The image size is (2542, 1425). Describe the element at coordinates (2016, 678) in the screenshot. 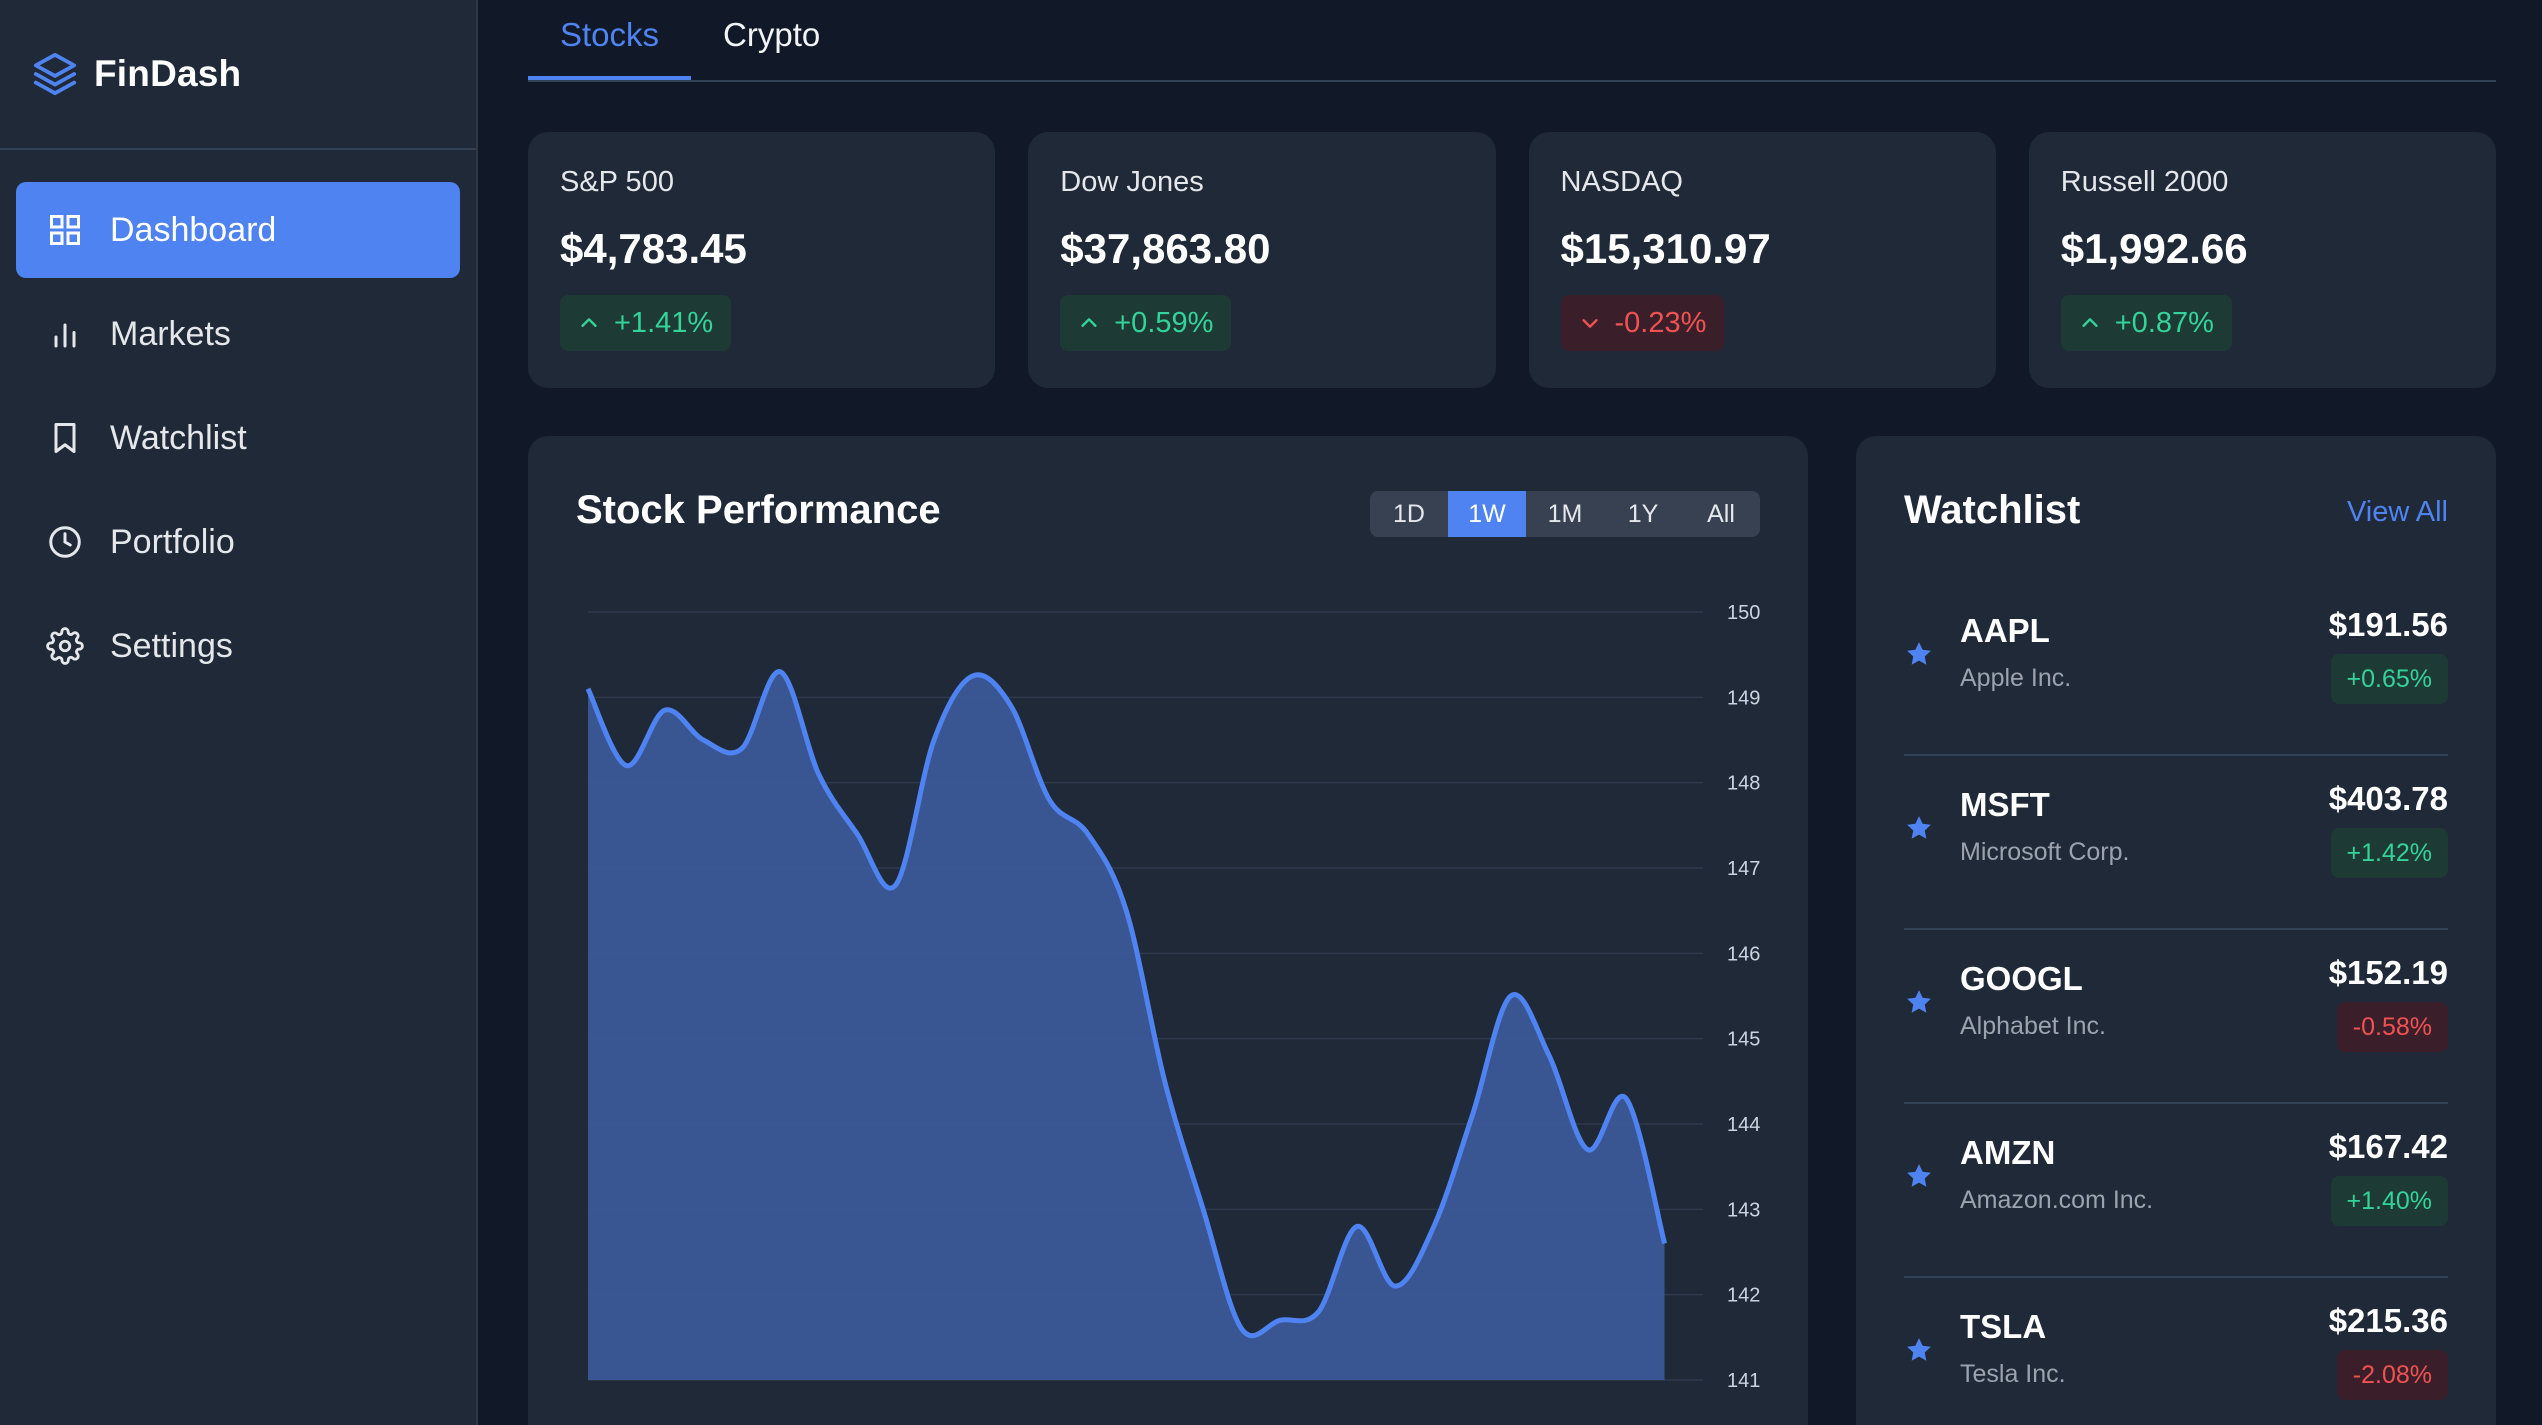

I see `company-name: Apple Inc.` at that location.